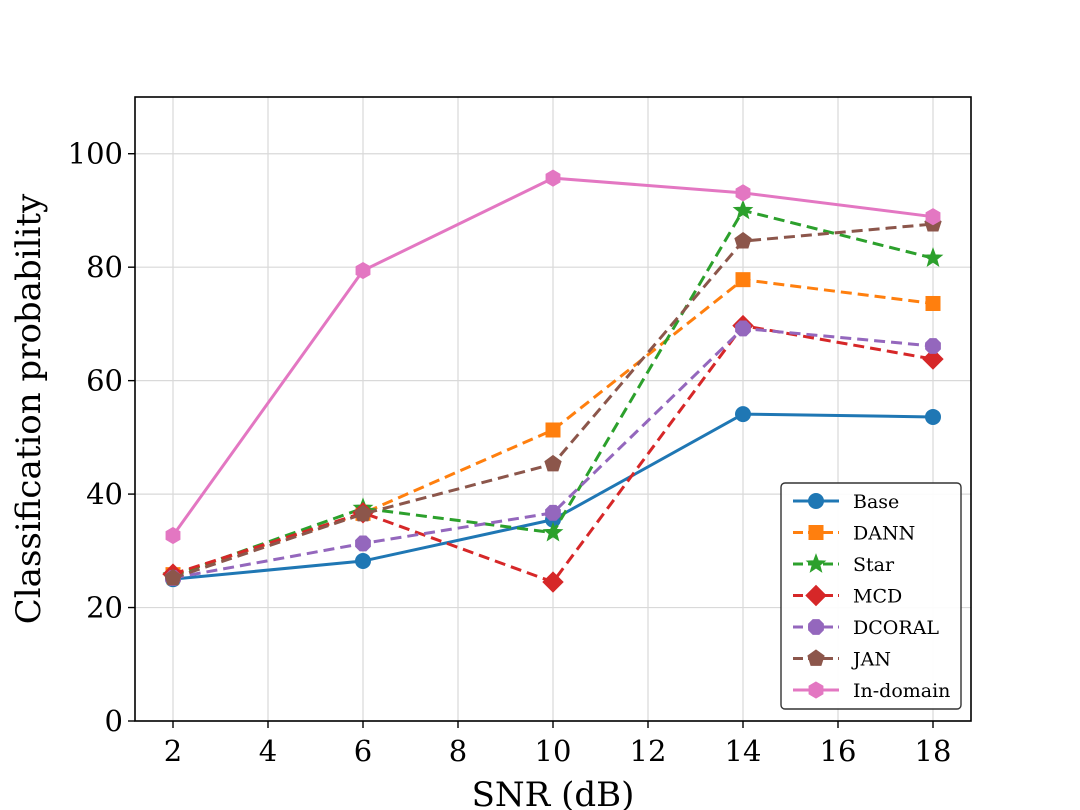 This screenshot has height=810, width=1080. I want to click on x-tick-label: 18, so click(933, 751).